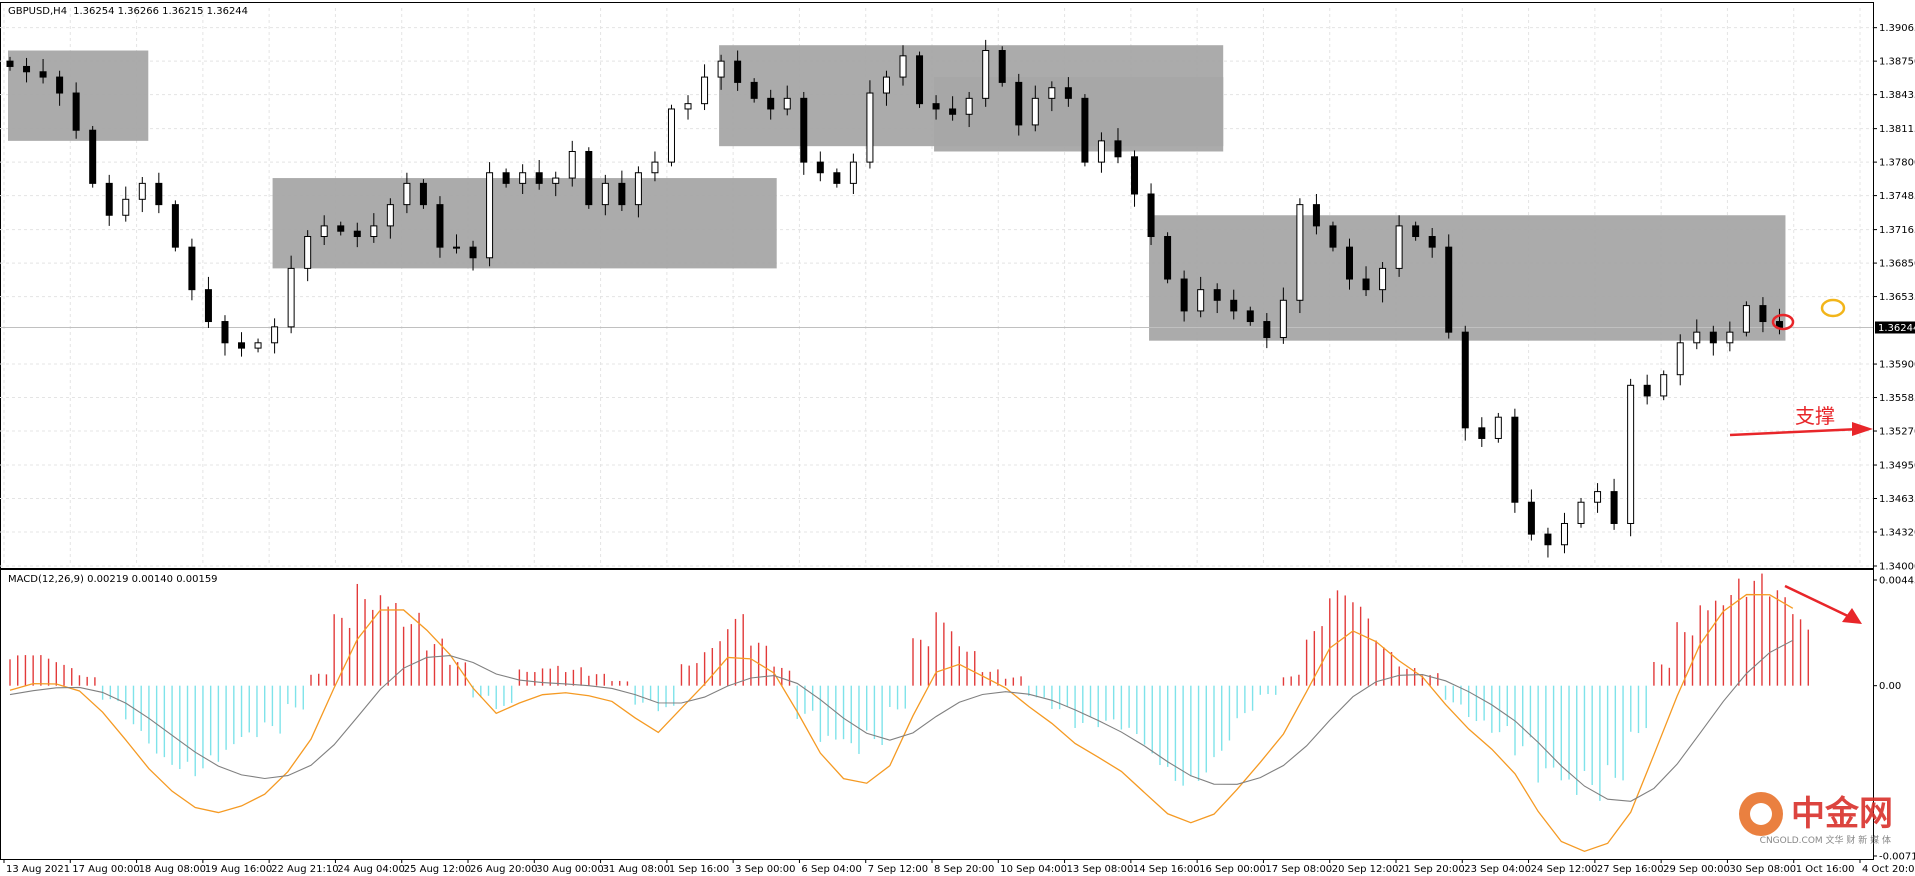  What do you see at coordinates (569, 869) in the screenshot?
I see `time-tick-label: 30 Aug 00:00` at bounding box center [569, 869].